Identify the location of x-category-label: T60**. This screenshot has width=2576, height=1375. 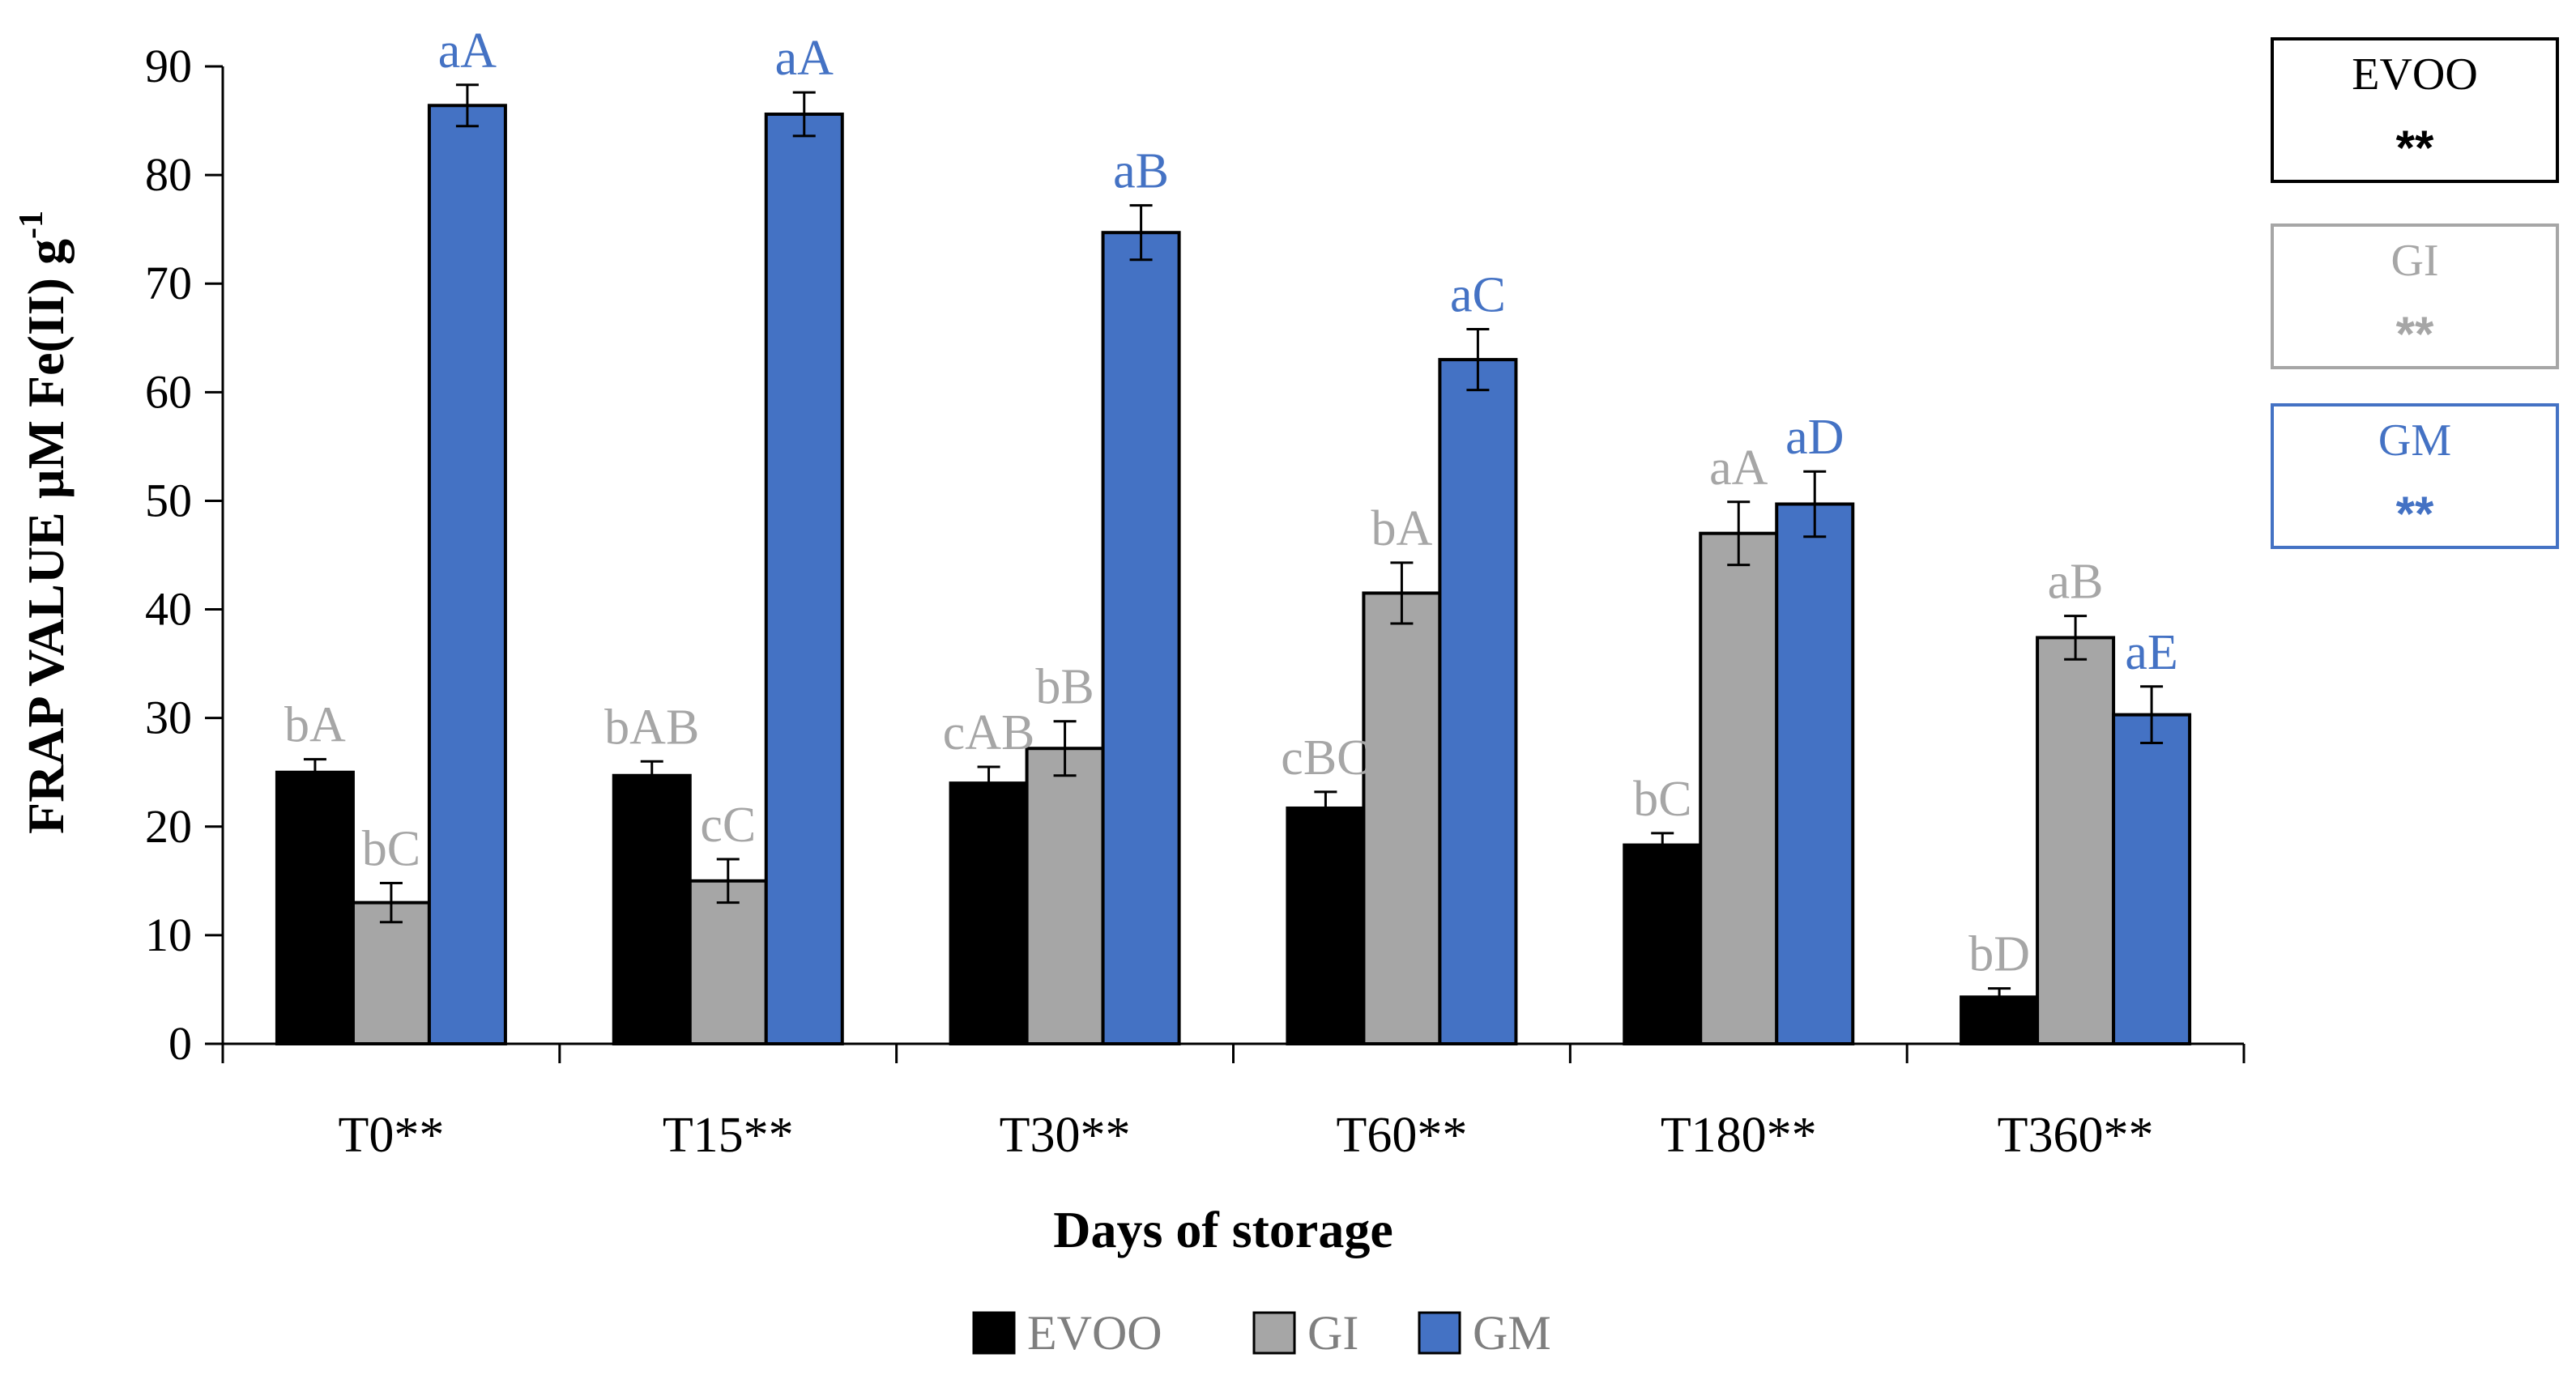
(1402, 1135).